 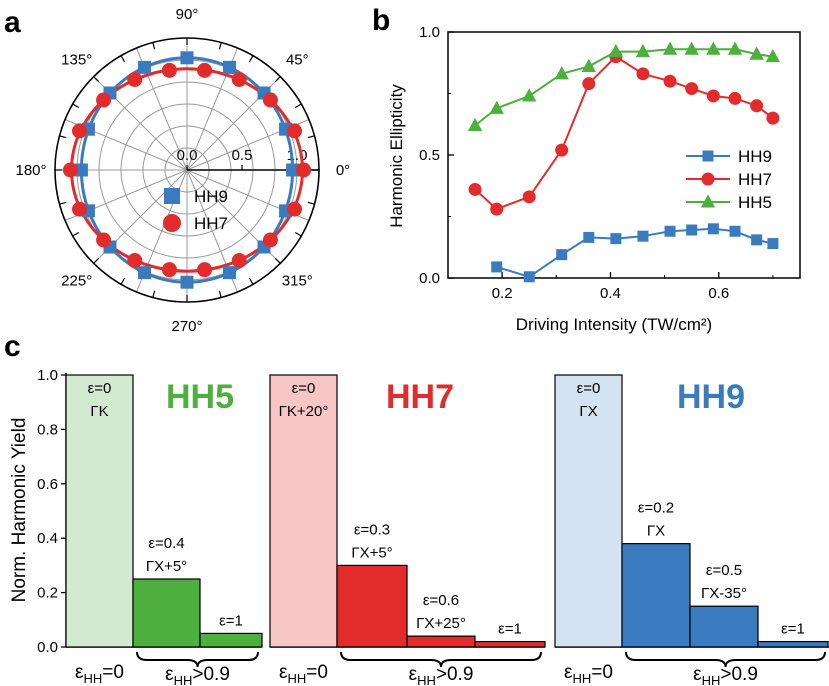 What do you see at coordinates (297, 280) in the screenshot?
I see `polar-angle-label: 315°` at bounding box center [297, 280].